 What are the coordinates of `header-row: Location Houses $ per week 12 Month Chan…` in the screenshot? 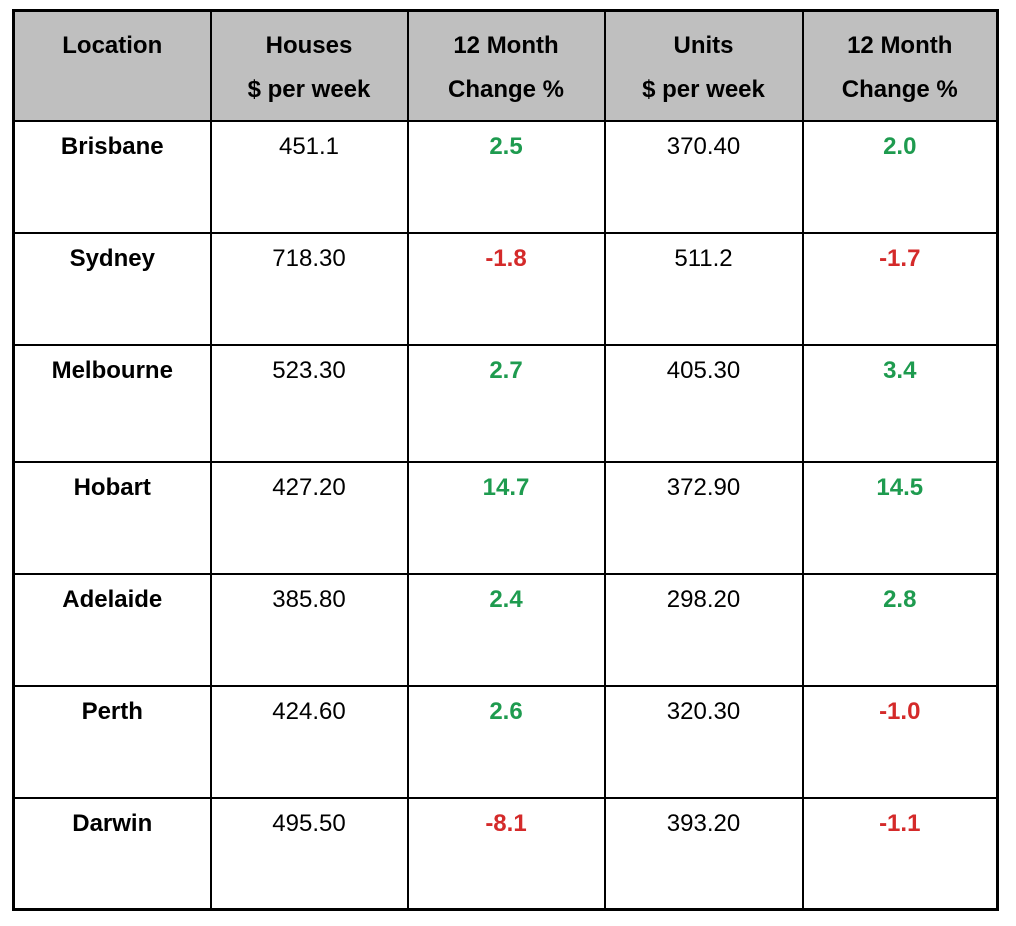 It's located at (505, 65).